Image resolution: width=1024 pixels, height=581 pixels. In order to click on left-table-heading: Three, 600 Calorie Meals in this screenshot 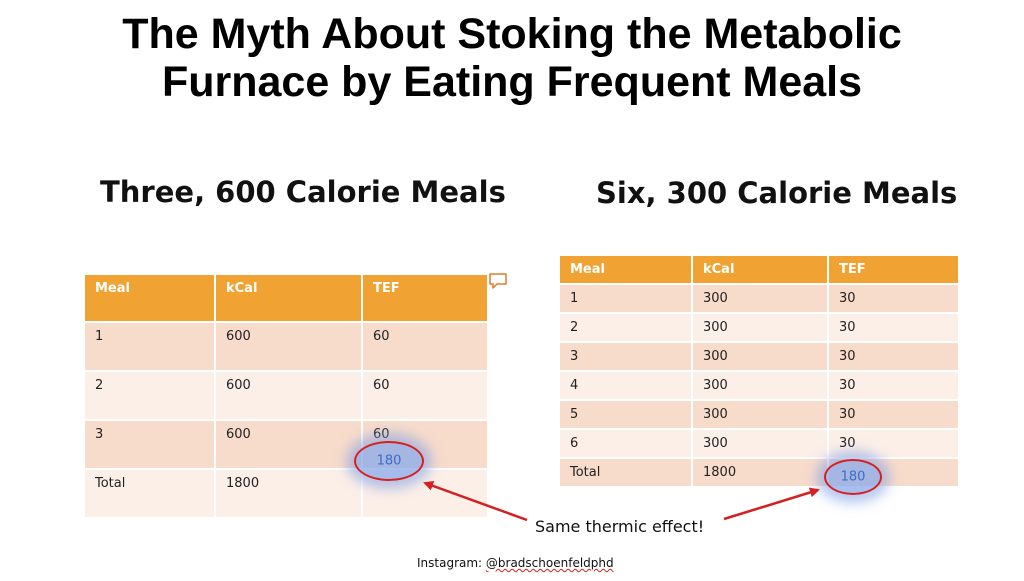, I will do `click(303, 192)`.